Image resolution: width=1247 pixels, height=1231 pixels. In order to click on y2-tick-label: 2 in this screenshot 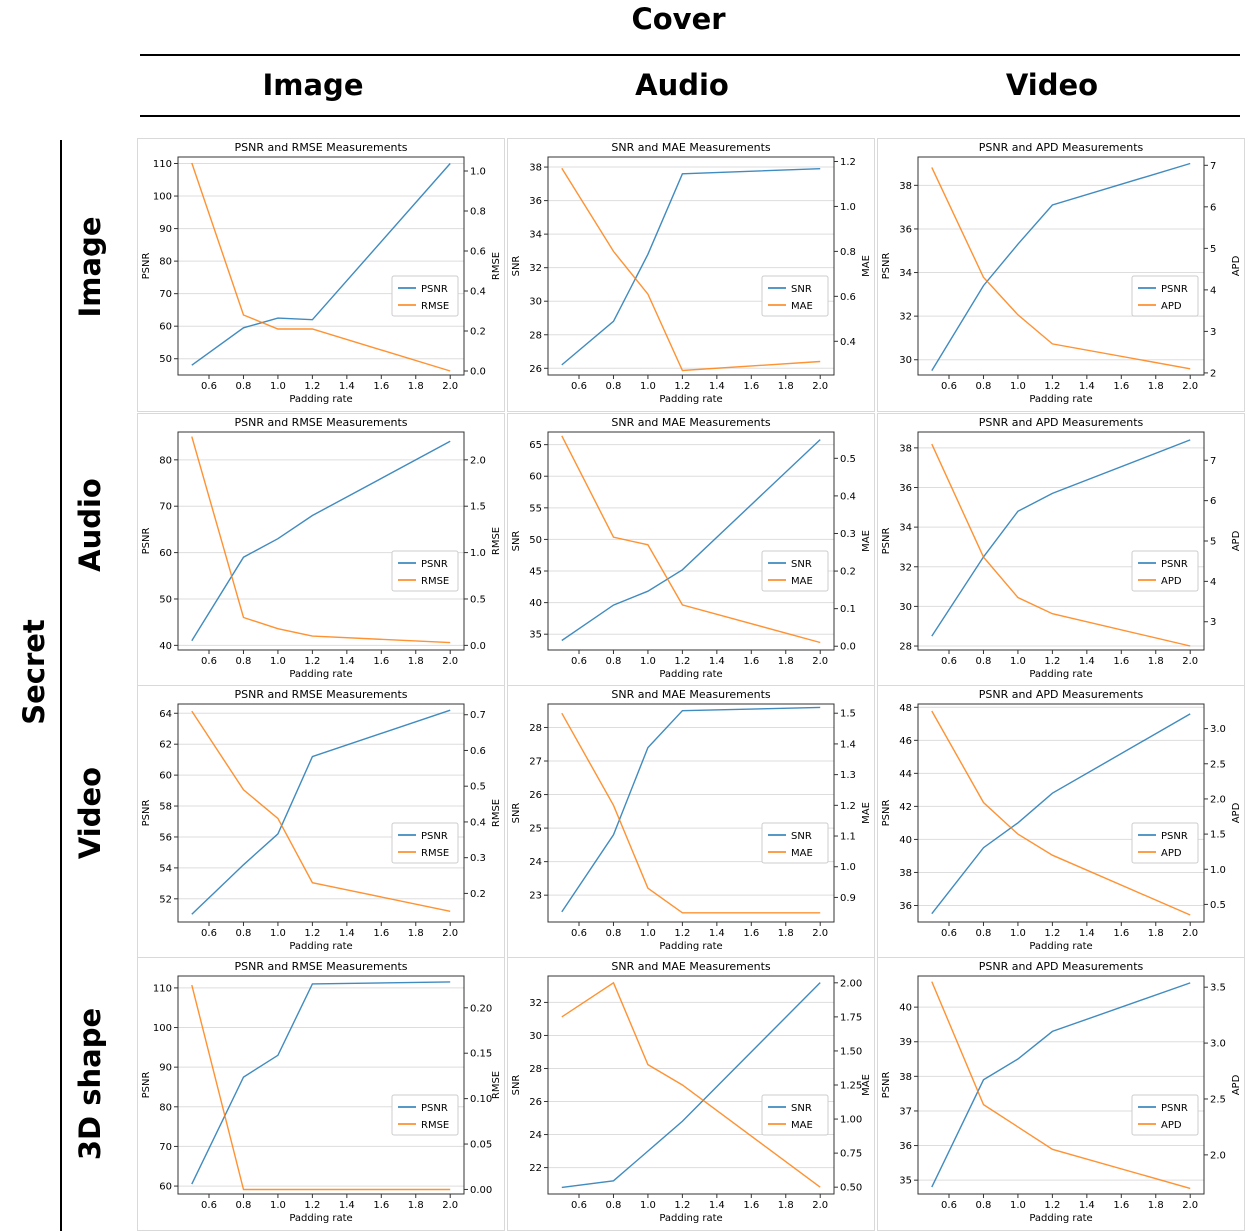, I will do `click(1213, 373)`.